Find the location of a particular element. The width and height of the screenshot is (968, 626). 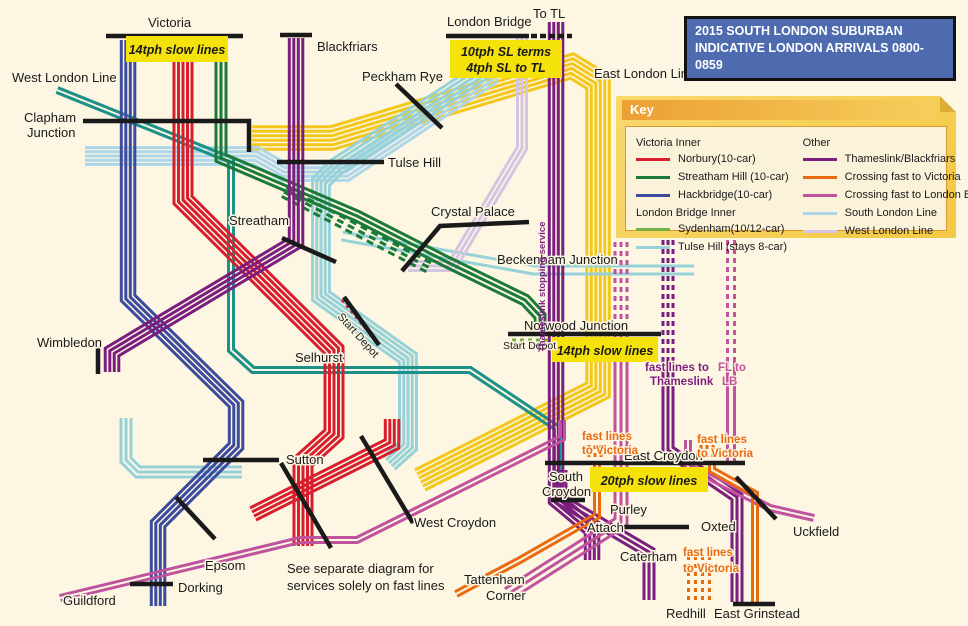

station-label-sutton: Sutton is located at coordinates (305, 459).